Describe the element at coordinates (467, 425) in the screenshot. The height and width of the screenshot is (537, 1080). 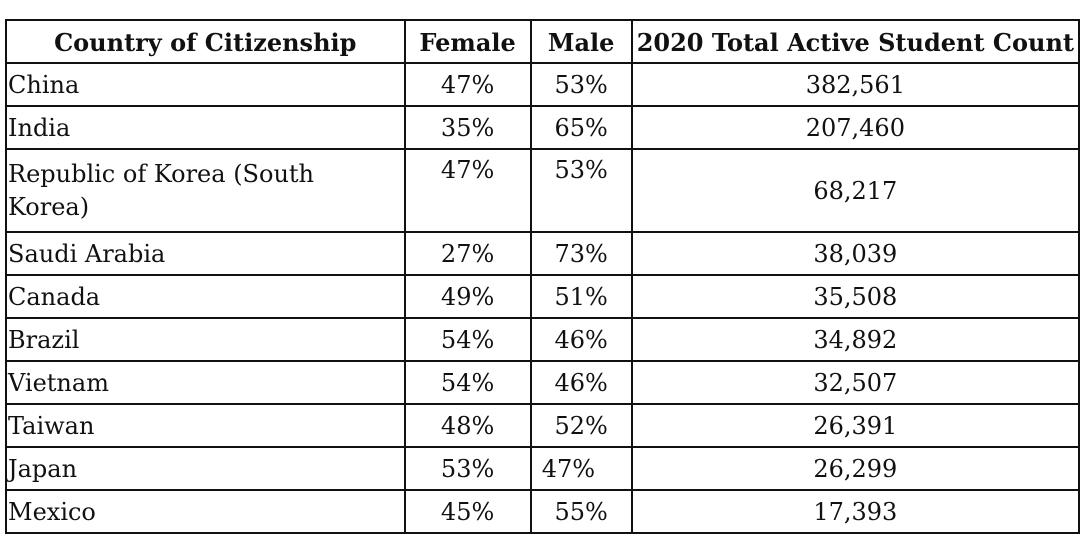
I see `female-cell: 48%` at that location.